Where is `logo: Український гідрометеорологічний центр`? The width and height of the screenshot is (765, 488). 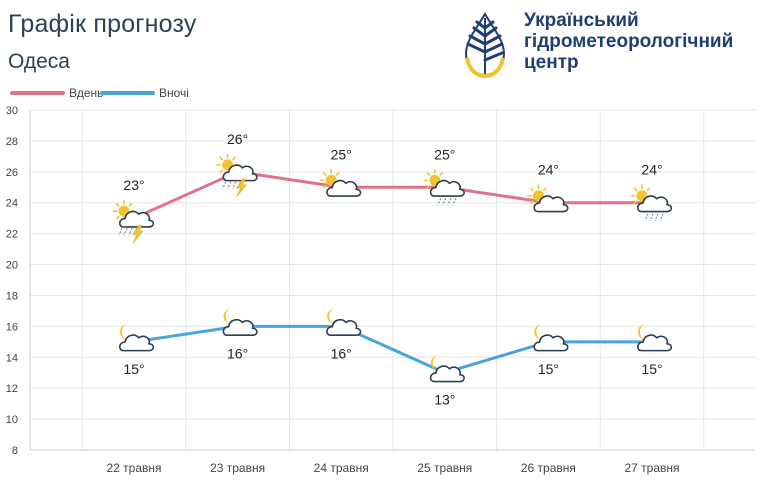
logo: Український гідрометеорологічний центр is located at coordinates (610, 45).